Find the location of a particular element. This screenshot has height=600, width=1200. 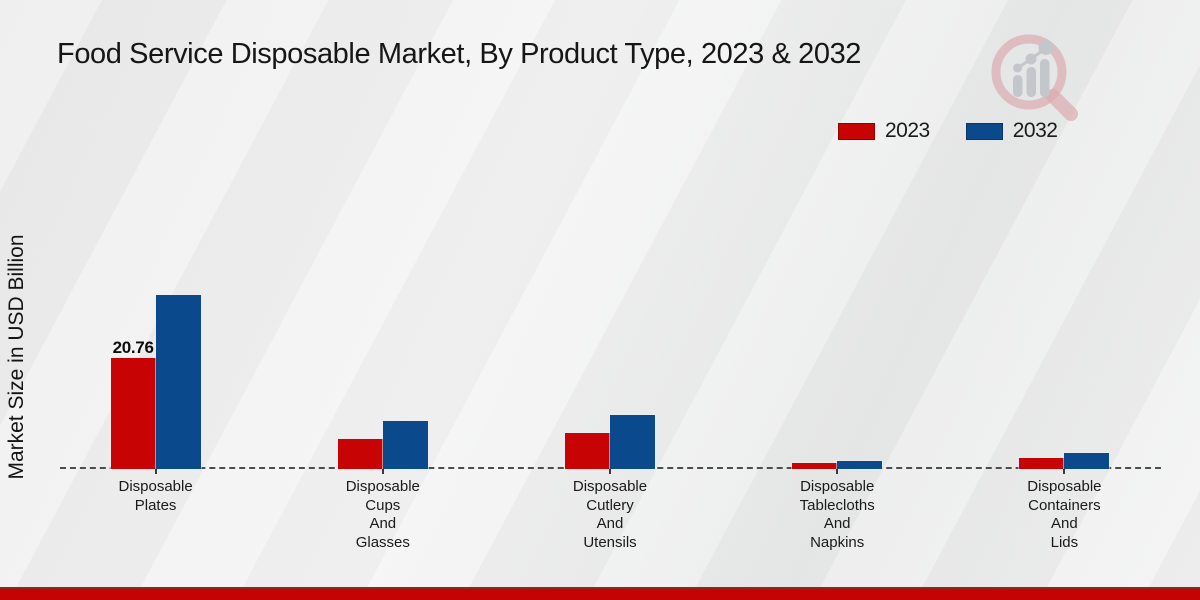

bar-2023-disposable-cutlery-and-utensils is located at coordinates (587, 451).